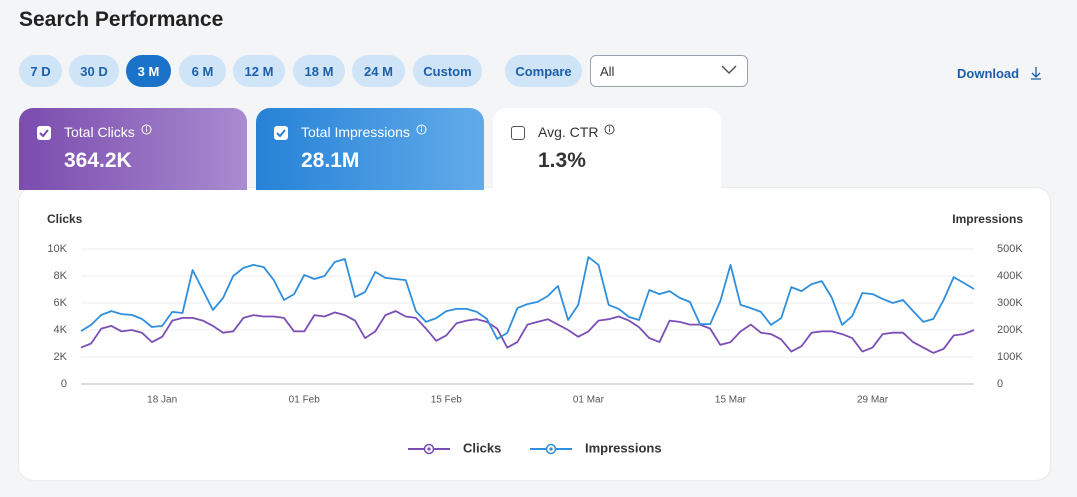 This screenshot has height=497, width=1077. What do you see at coordinates (64, 384) in the screenshot?
I see `y-tick-label: 0` at bounding box center [64, 384].